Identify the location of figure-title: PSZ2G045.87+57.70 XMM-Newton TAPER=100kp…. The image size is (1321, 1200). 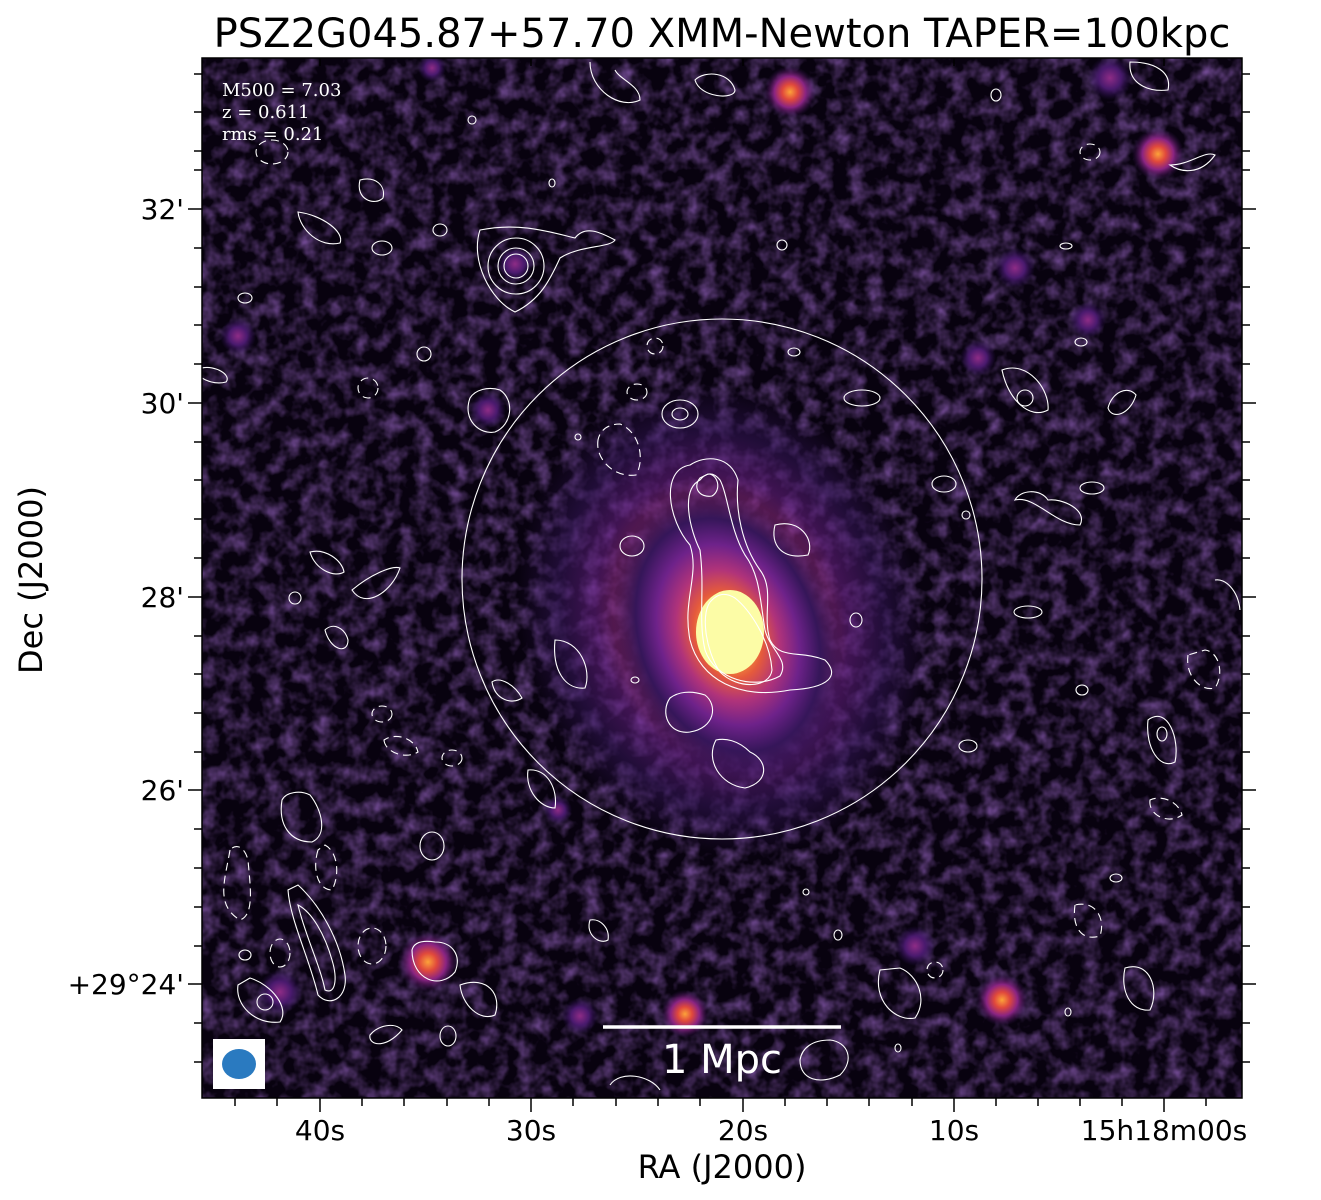
(722, 34).